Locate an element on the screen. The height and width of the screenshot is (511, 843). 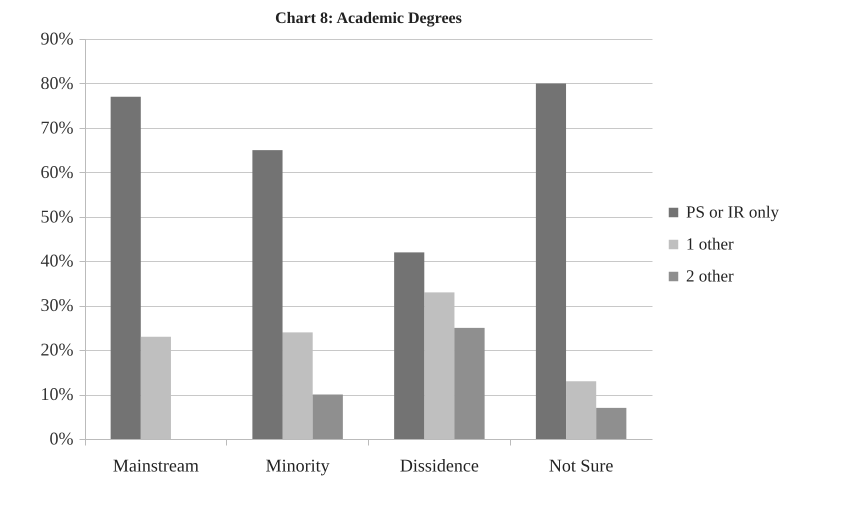
y-tick-label: 80% is located at coordinates (57, 82).